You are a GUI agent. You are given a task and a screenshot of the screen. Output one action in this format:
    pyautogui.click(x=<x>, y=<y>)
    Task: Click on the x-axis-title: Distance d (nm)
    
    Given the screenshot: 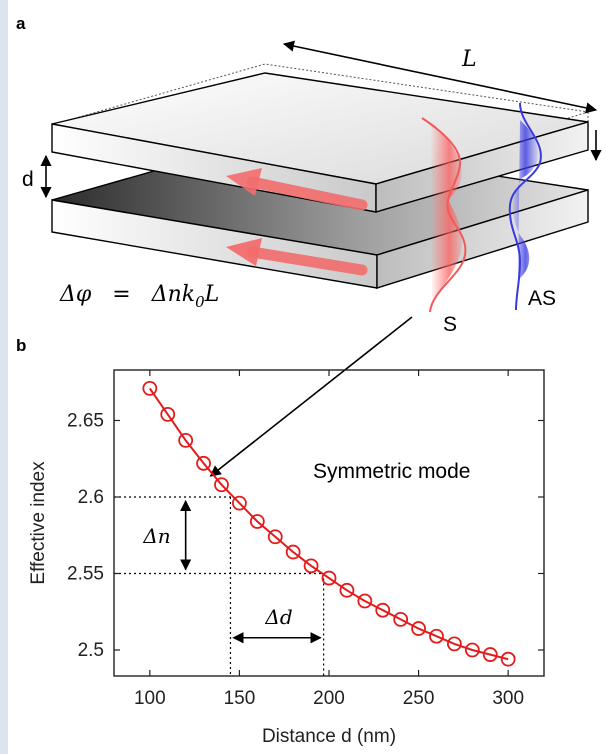 What is the action you would take?
    pyautogui.click(x=329, y=736)
    